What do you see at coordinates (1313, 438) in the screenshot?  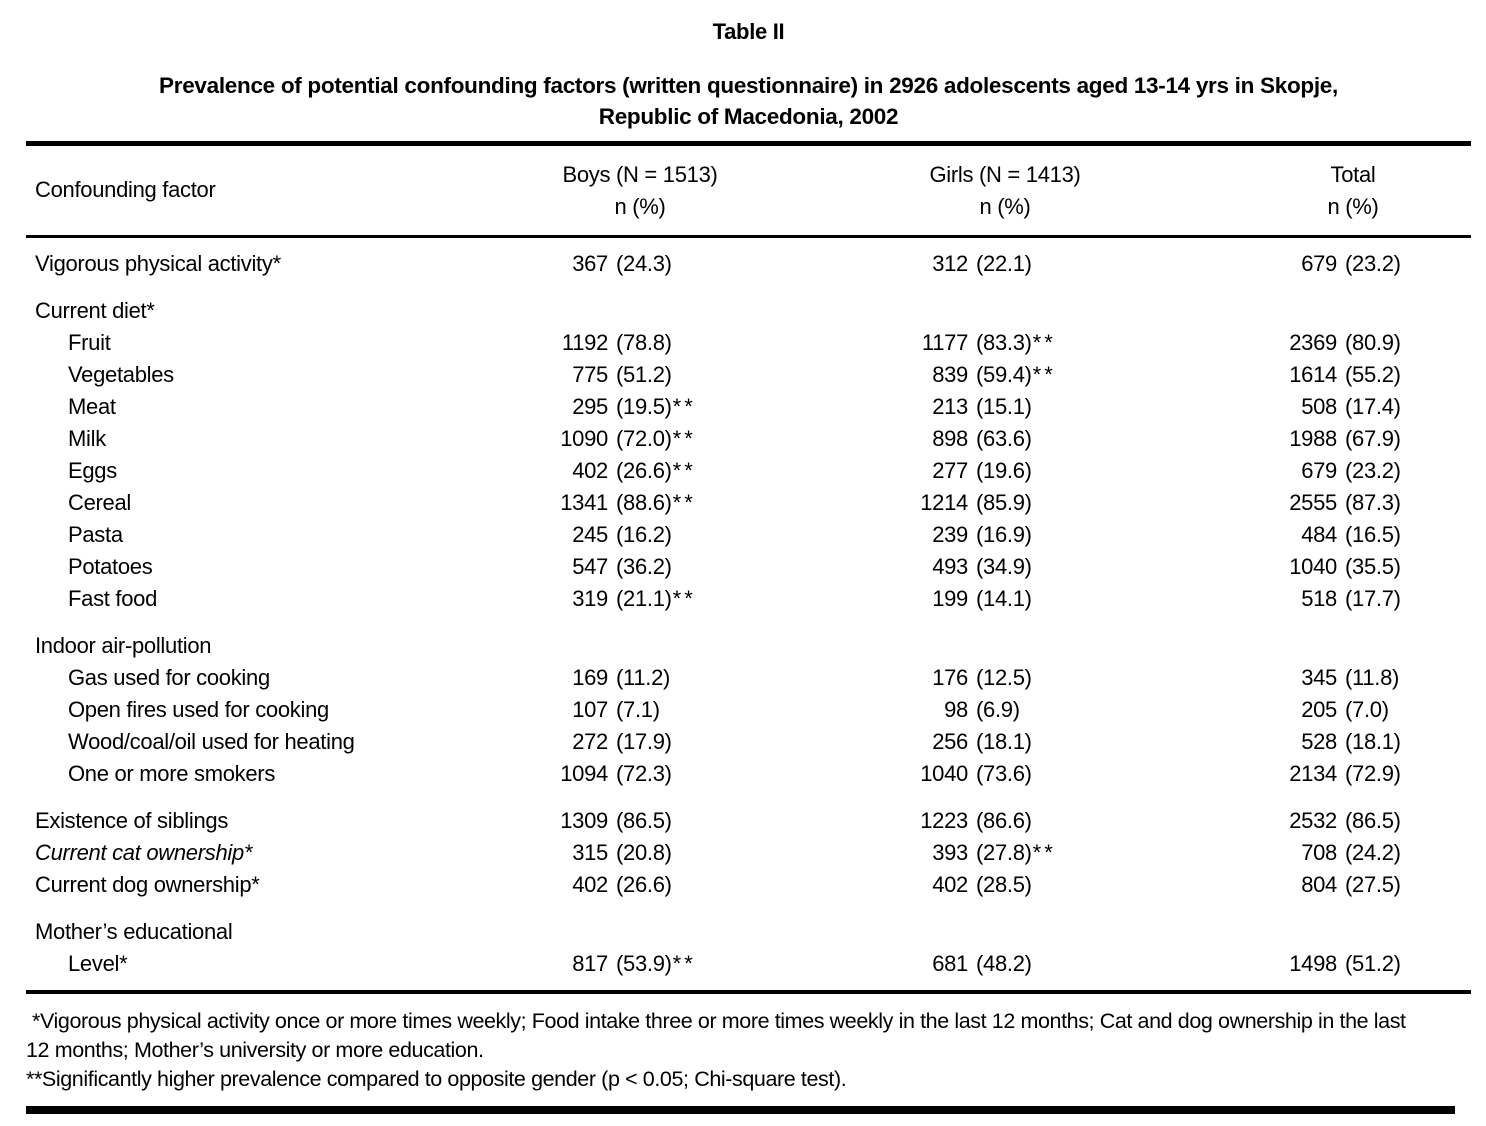 I see `total-n: 1988` at bounding box center [1313, 438].